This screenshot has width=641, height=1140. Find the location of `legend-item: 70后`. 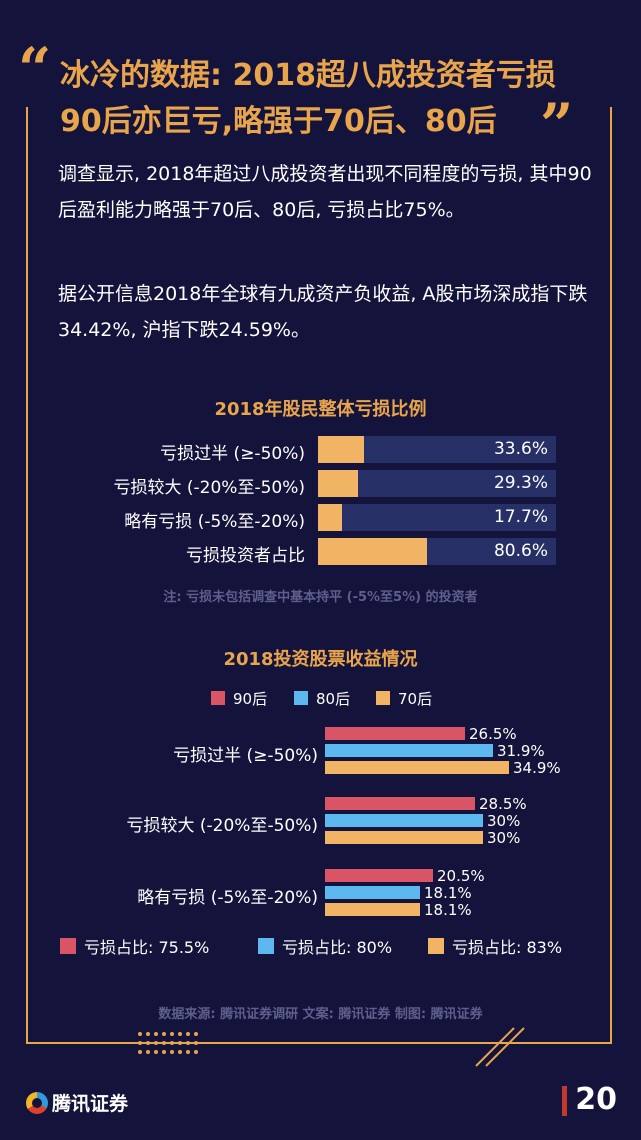

legend-item: 70后 is located at coordinates (404, 698).